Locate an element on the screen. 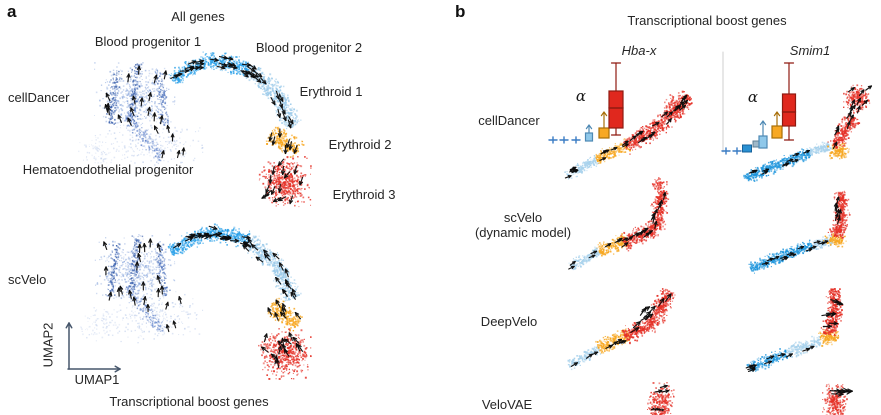  axis-label-umap1: UMAP1 is located at coordinates (97, 379).